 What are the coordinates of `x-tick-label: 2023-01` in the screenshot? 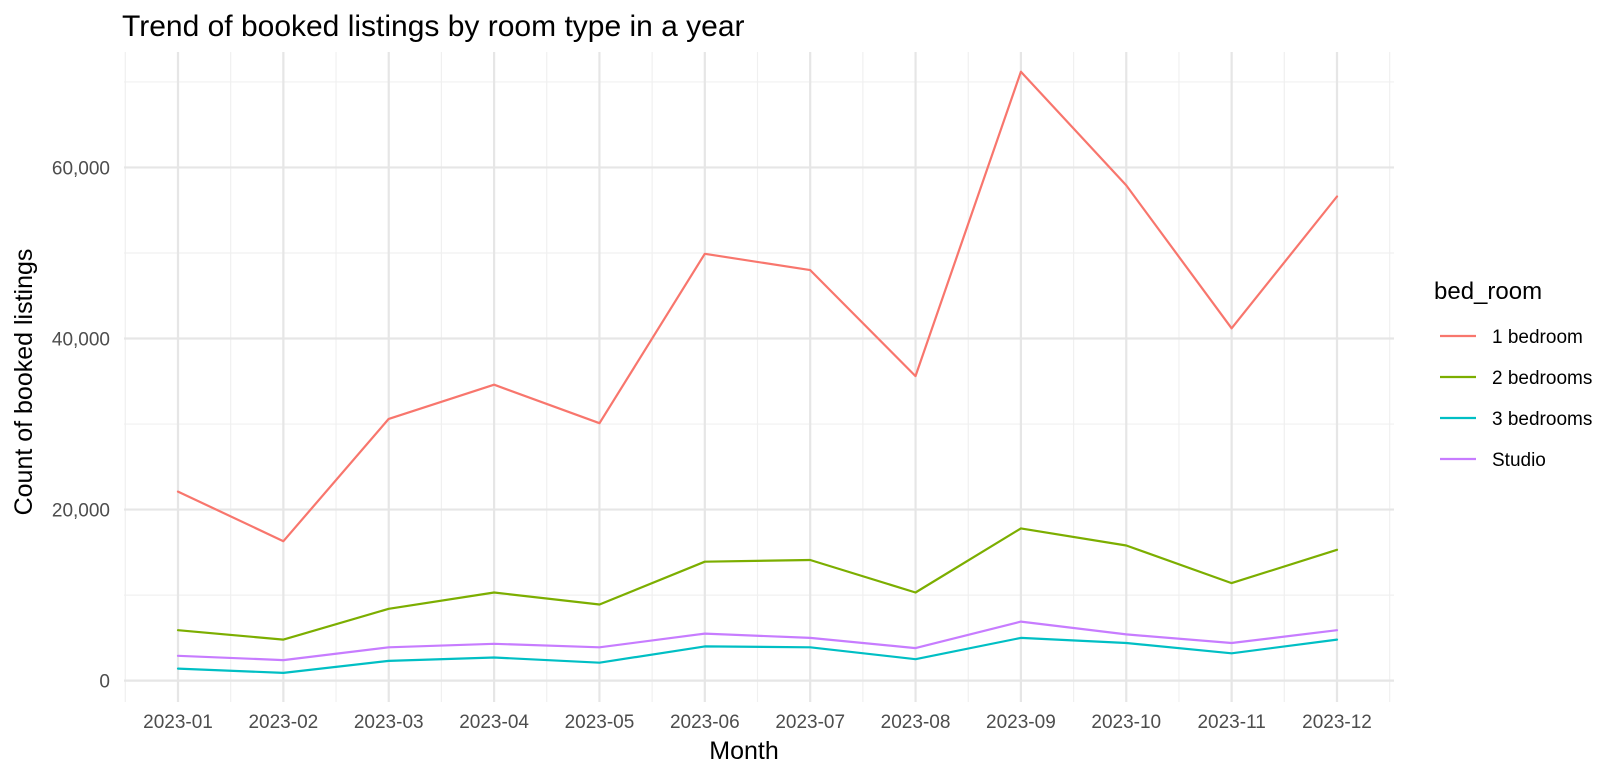 It's located at (178, 722).